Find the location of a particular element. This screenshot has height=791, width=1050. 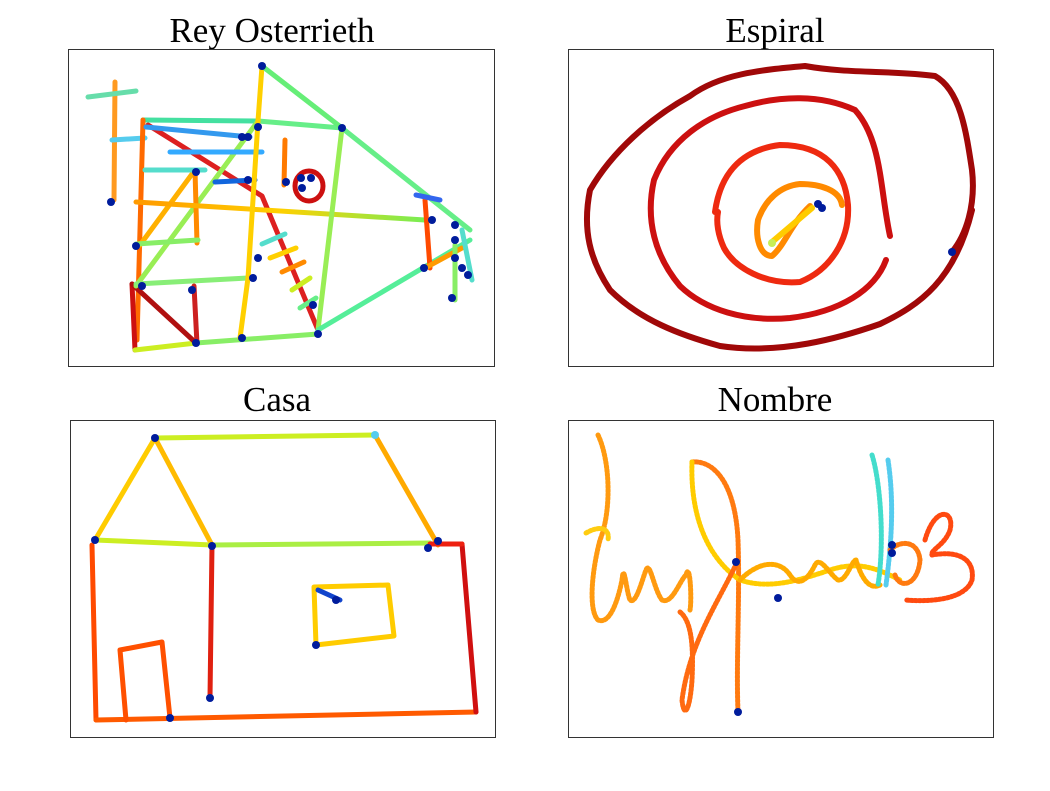

casa-strokes is located at coordinates (284, 577).